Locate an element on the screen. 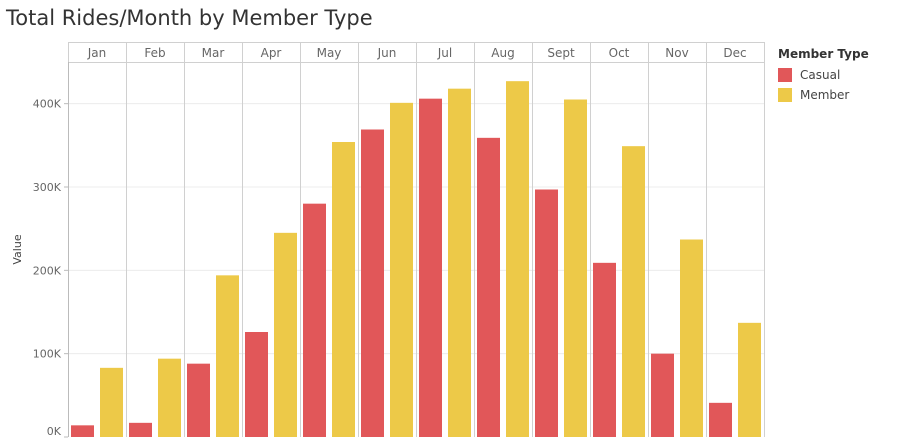 This screenshot has width=916, height=439. month-header: Jan is located at coordinates (97, 53).